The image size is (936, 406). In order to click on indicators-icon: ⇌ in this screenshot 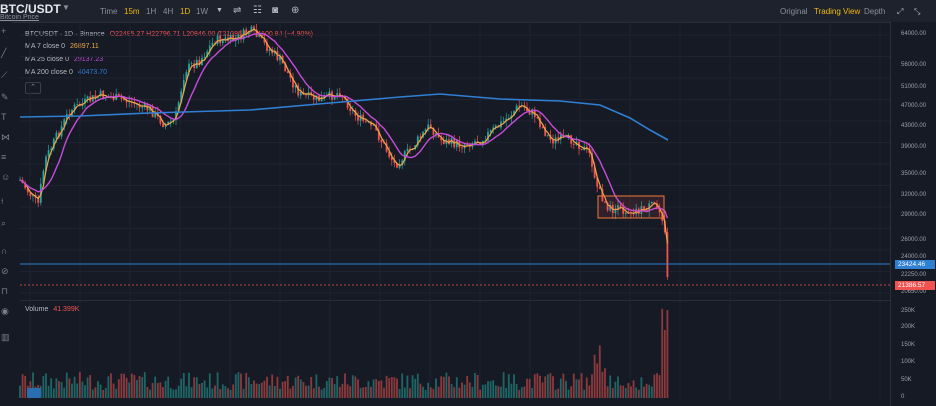, I will do `click(237, 10)`.